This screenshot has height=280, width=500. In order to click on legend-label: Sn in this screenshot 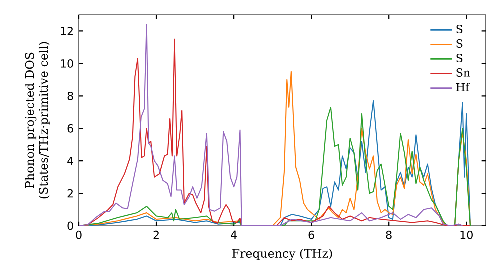, I will do `click(463, 72)`.